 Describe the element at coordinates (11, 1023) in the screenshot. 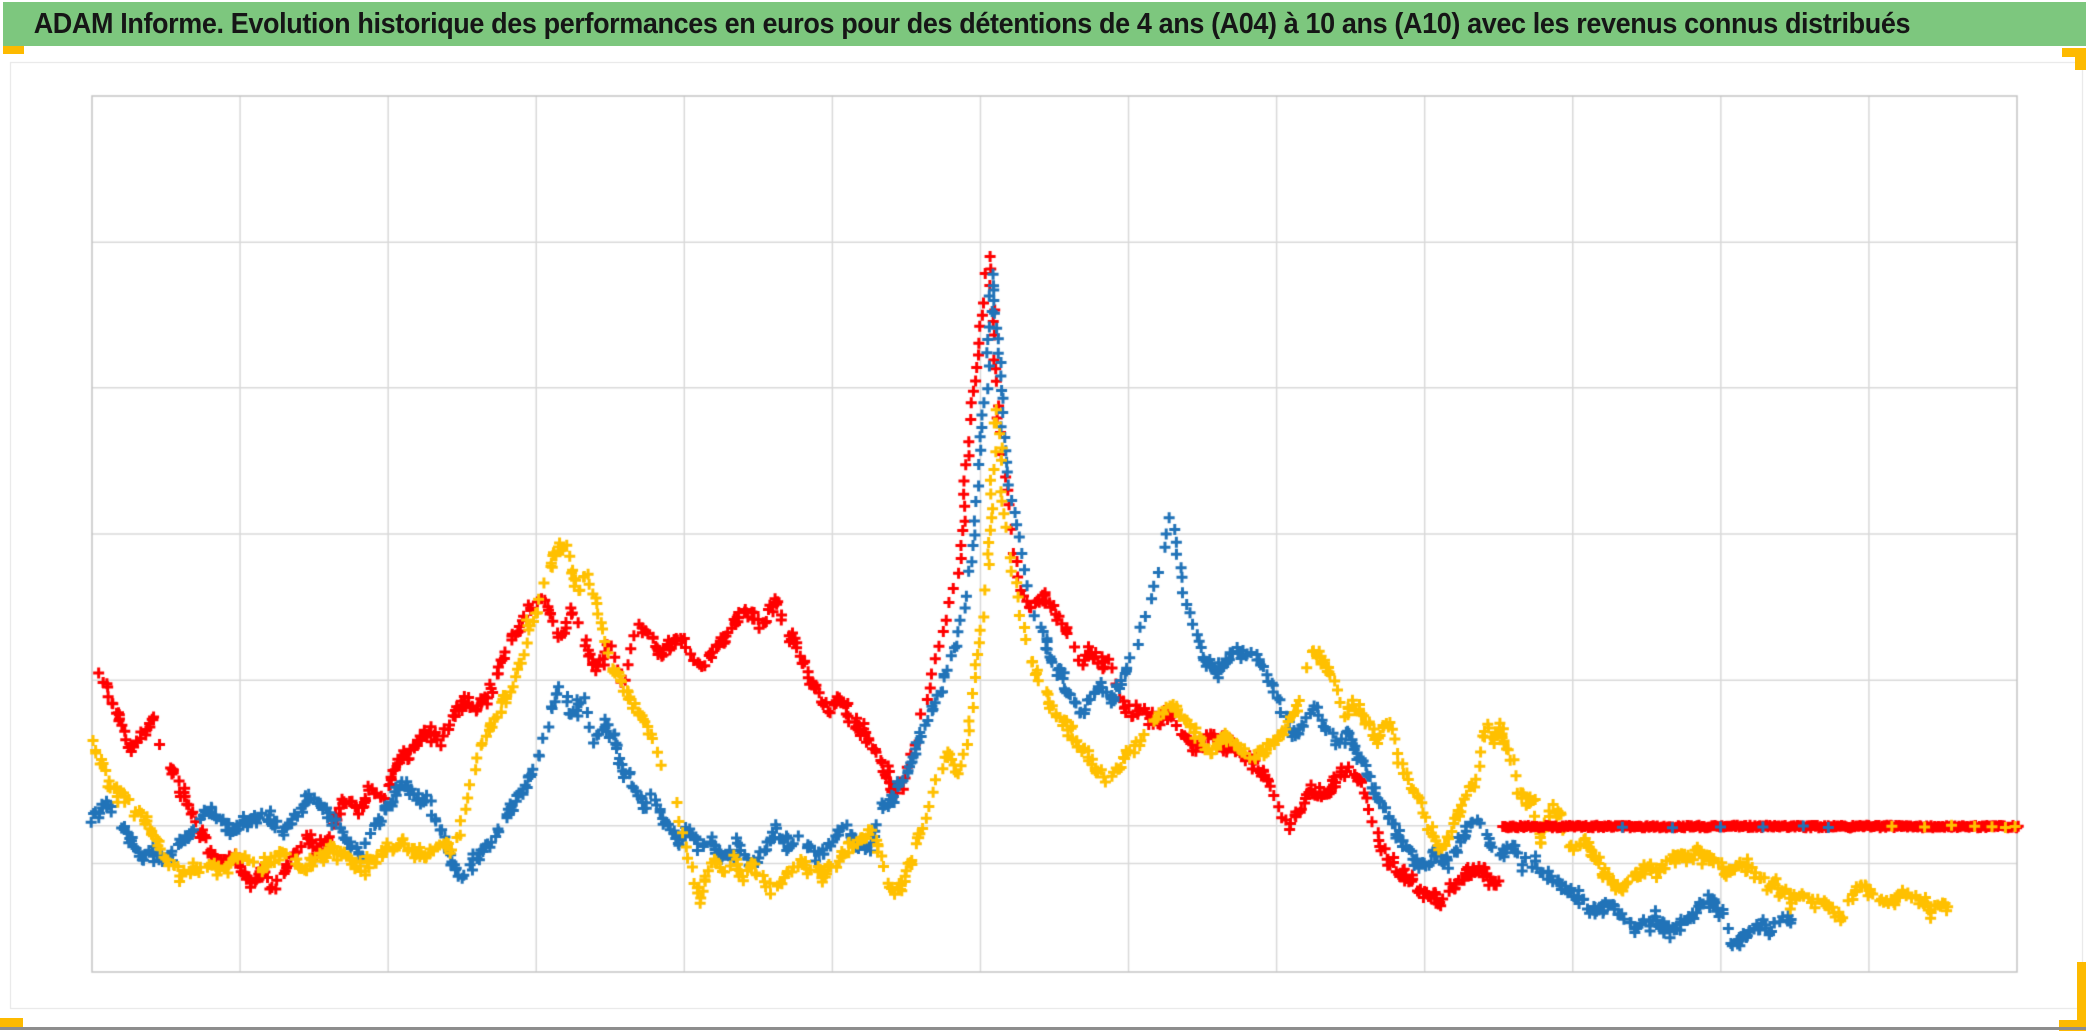

I see `corner-marker-bottom-left` at that location.